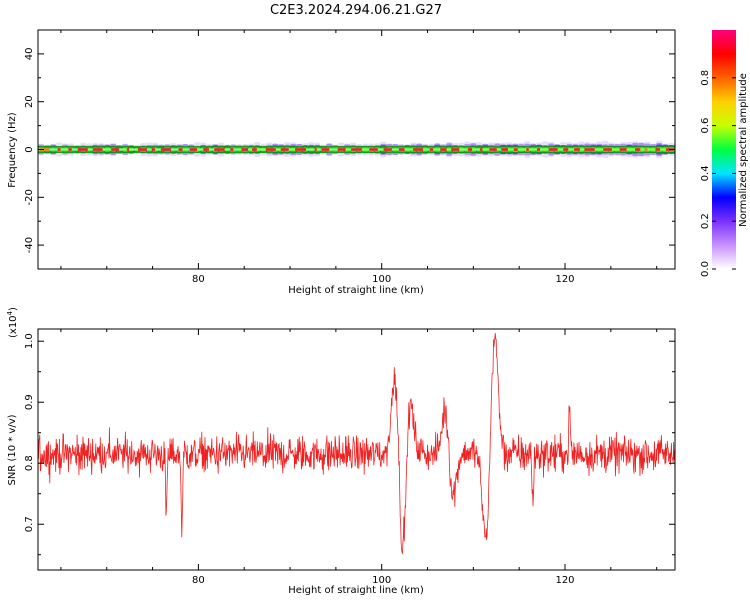 This screenshot has width=750, height=600. I want to click on snr-x-label: Height of straight line (km), so click(356, 590).